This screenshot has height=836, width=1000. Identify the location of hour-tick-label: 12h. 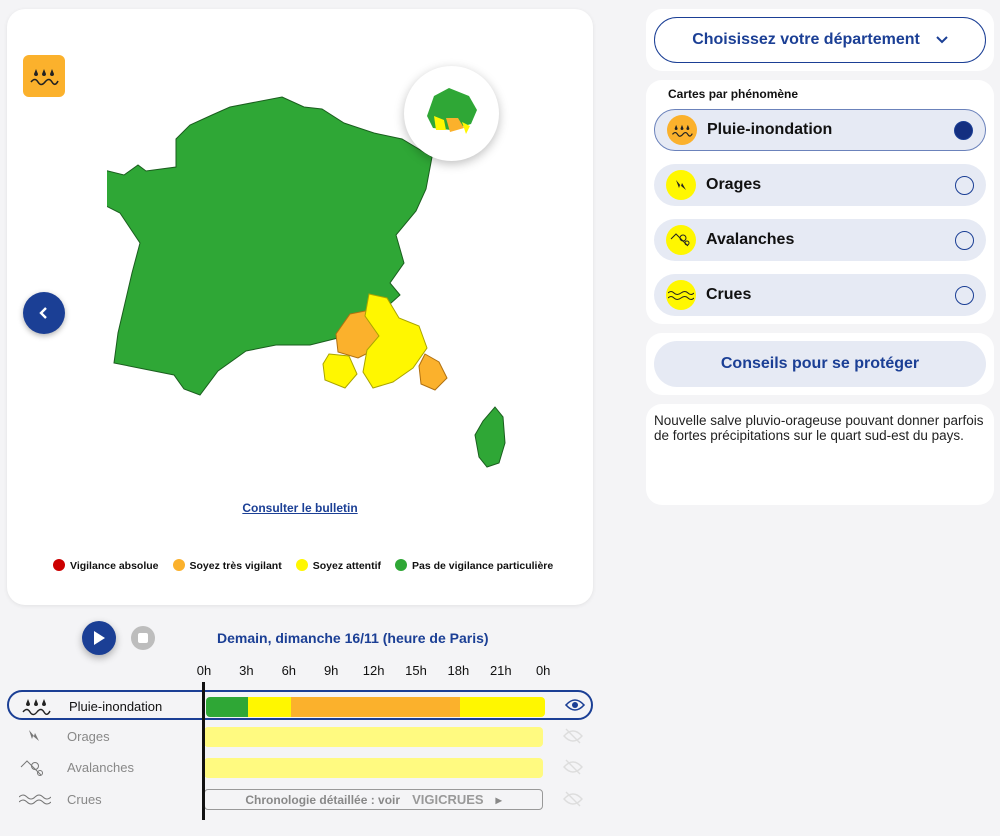
(373, 670).